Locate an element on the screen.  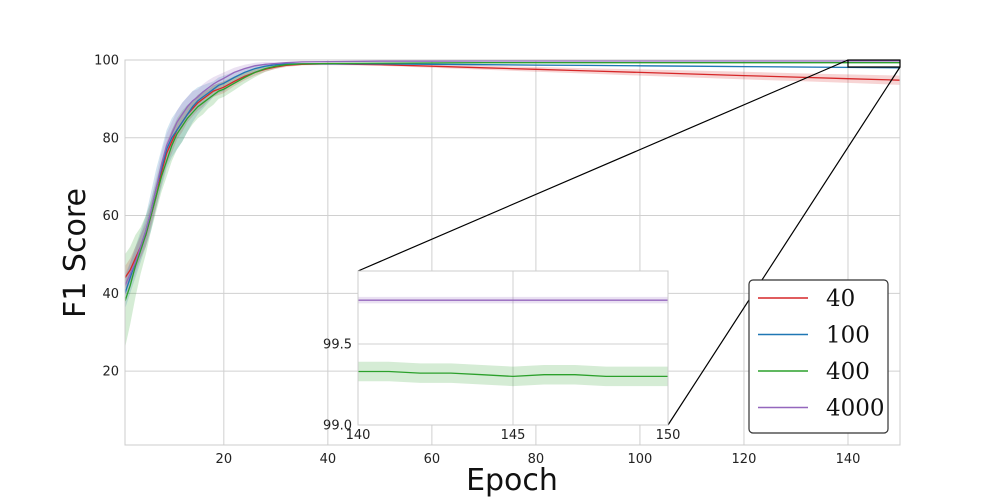
y-axis-title: F1 Score is located at coordinates (75, 253).